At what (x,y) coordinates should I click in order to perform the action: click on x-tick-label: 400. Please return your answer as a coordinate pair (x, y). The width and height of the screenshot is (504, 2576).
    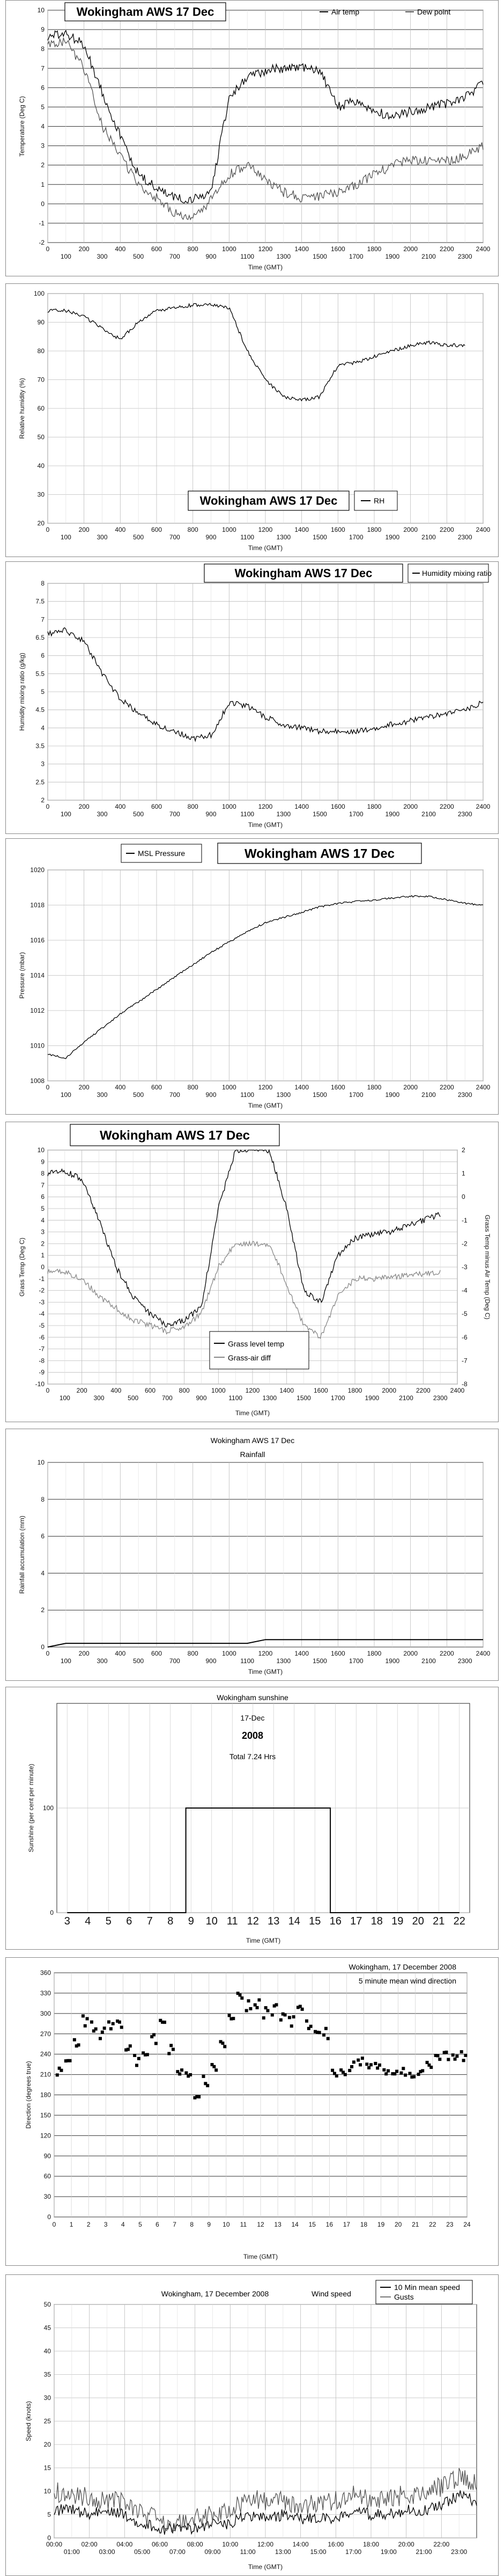
    Looking at the image, I should click on (120, 806).